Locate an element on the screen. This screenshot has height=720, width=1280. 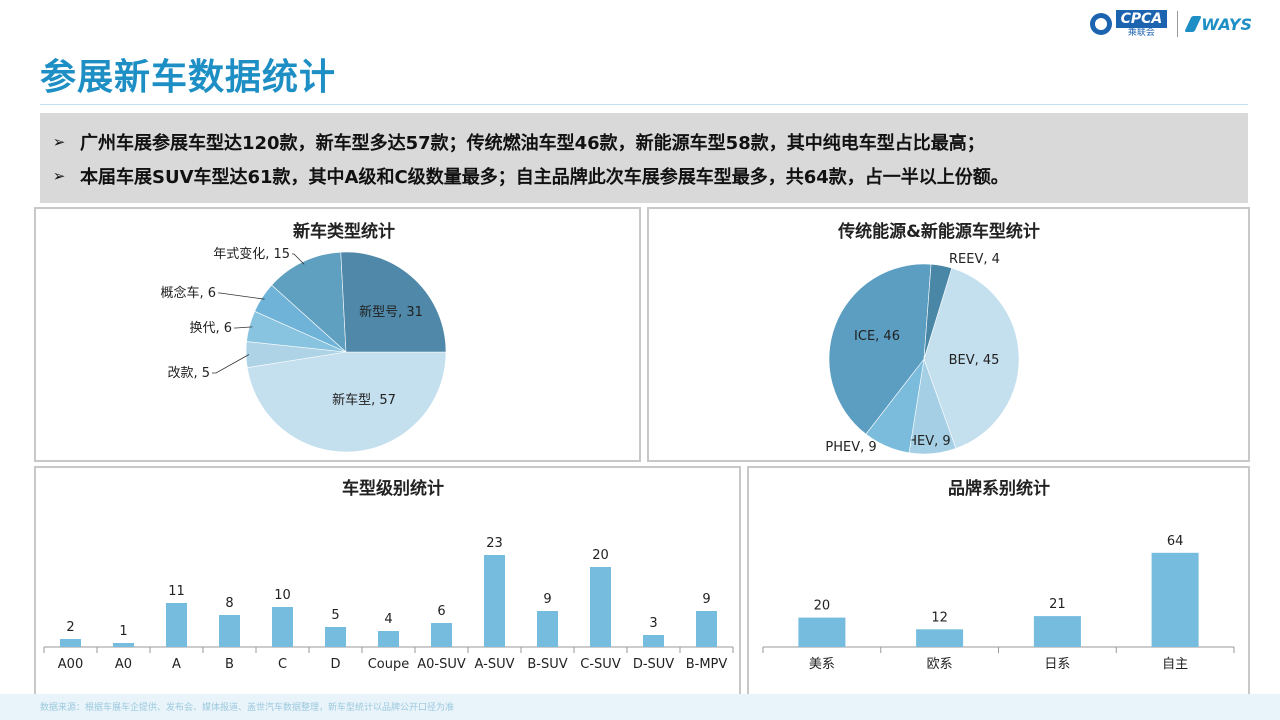
cpca-logo-text: CPCA is located at coordinates (1141, 19).